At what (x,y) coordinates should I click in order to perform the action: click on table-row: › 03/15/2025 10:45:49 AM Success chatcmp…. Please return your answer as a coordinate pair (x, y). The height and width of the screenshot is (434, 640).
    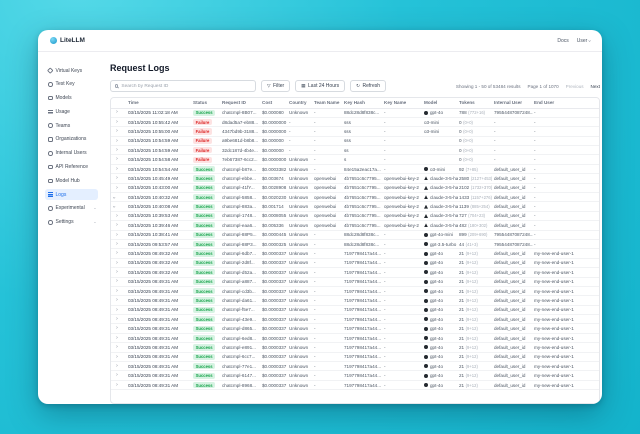
    Looking at the image, I should click on (355, 178).